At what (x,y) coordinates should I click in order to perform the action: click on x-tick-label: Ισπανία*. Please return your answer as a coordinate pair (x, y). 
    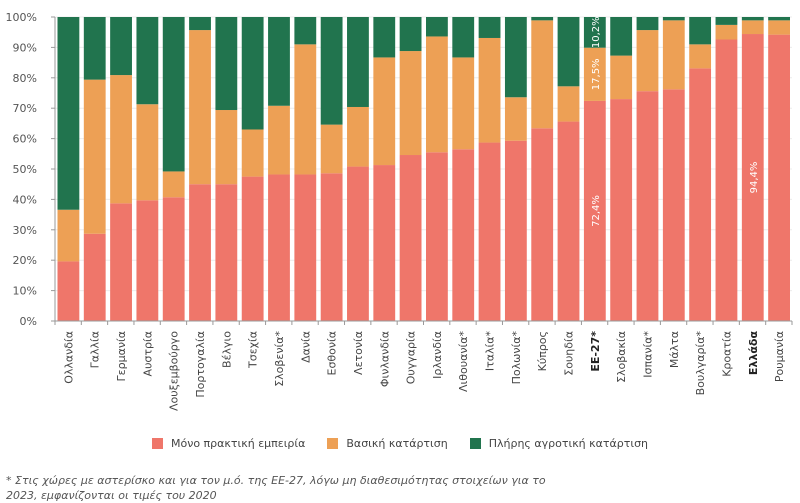
    Looking at the image, I should click on (647, 354).